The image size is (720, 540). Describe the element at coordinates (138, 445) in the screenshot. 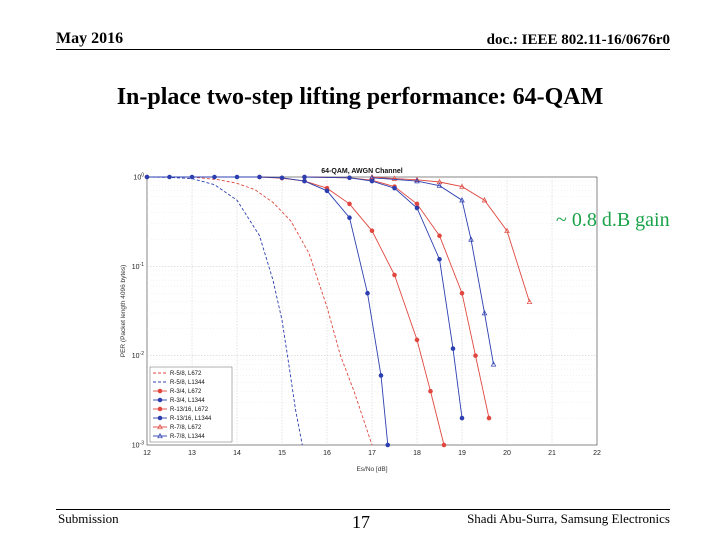

I see `y-tick-label: 10⁻³` at that location.